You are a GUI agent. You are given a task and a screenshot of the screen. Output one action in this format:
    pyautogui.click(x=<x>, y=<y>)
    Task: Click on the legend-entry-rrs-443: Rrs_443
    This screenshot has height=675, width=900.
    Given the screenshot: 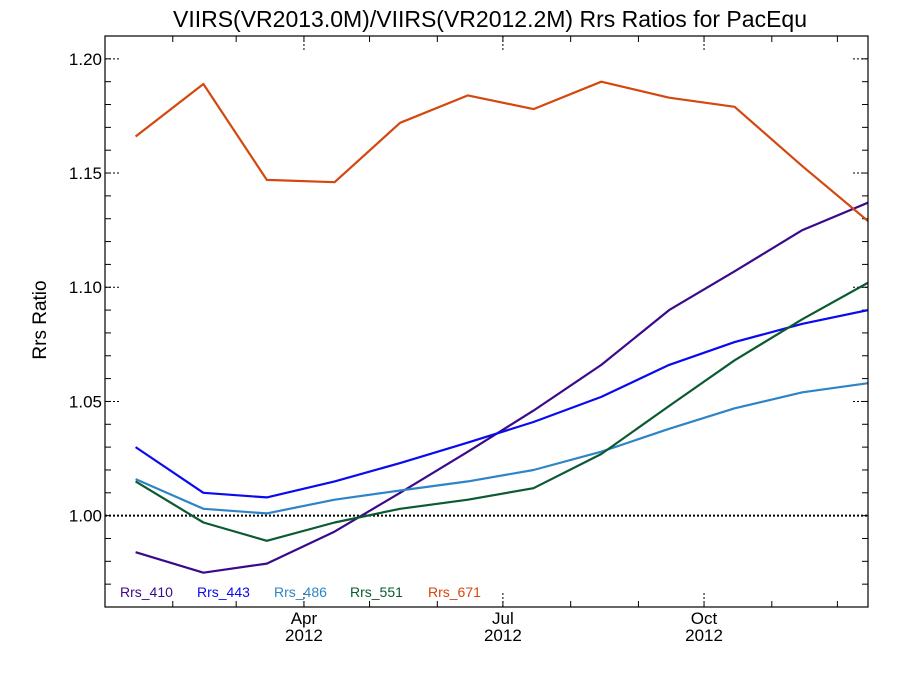 What is the action you would take?
    pyautogui.click(x=223, y=592)
    